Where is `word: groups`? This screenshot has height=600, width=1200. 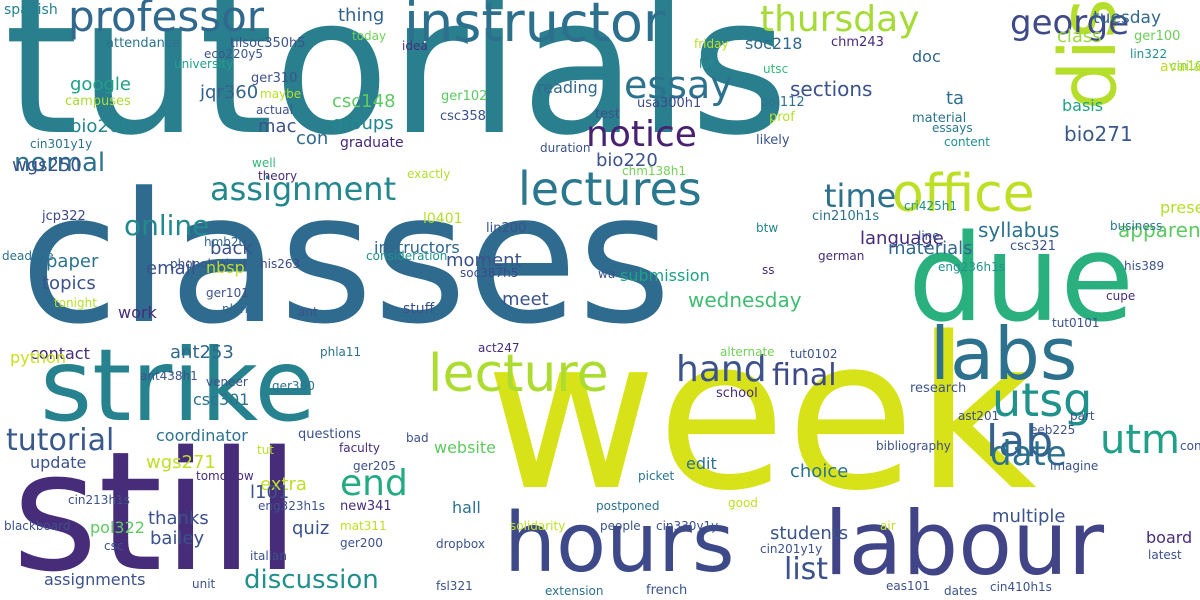
word: groups is located at coordinates (363, 123).